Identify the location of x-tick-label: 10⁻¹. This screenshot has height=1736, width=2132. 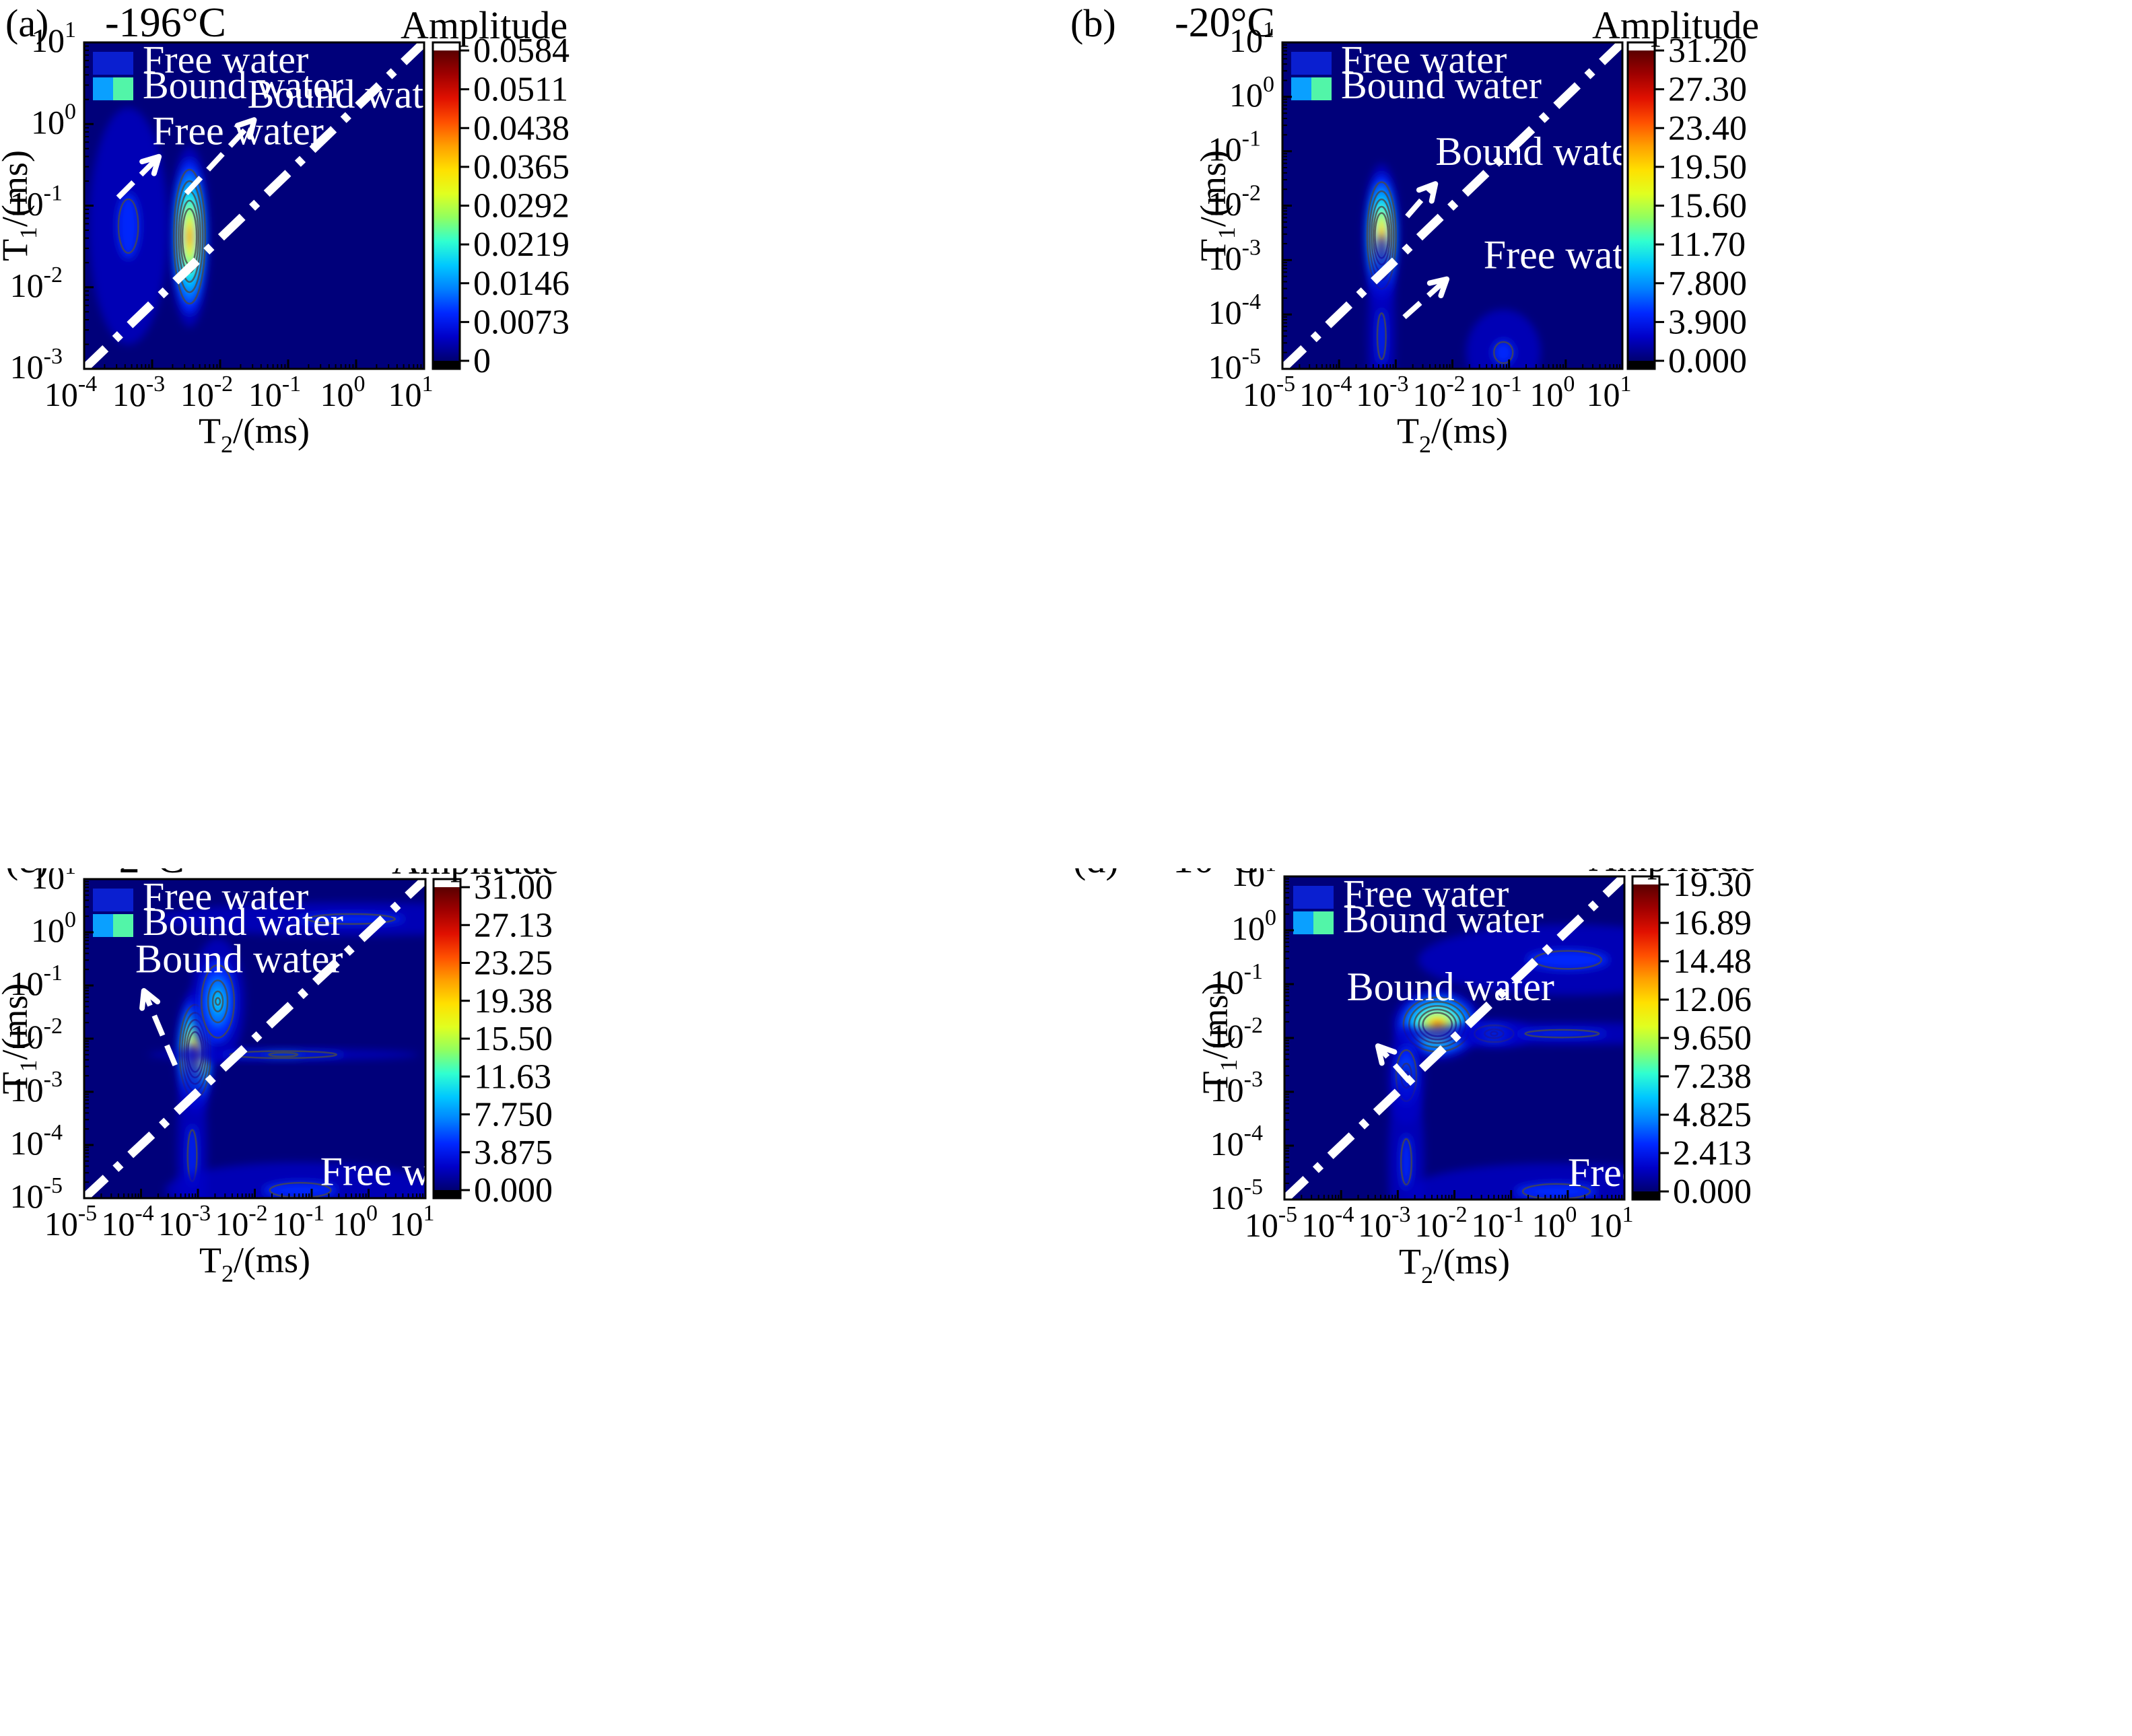
(274, 392).